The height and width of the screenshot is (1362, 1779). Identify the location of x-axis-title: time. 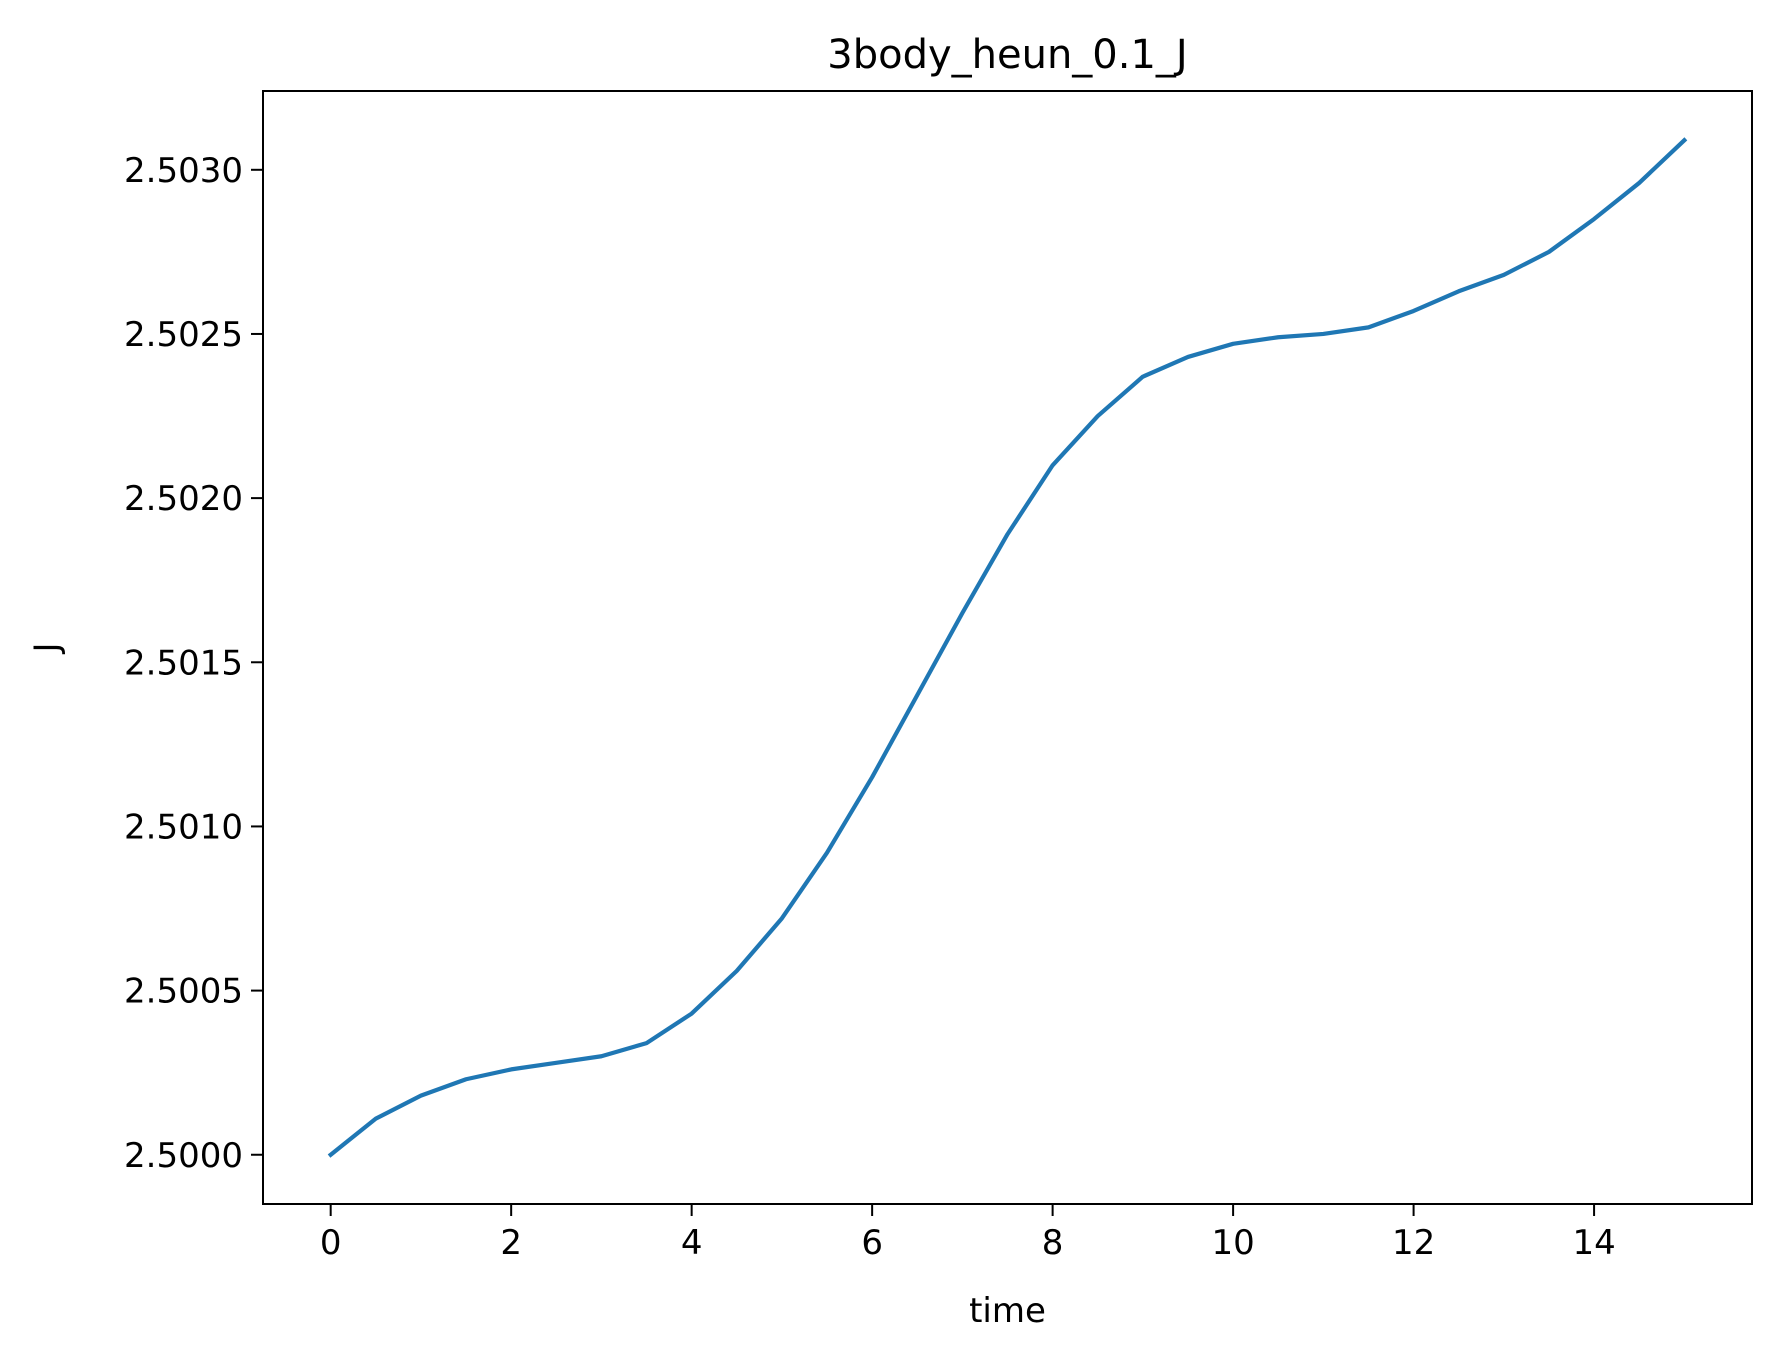
(1007, 1311).